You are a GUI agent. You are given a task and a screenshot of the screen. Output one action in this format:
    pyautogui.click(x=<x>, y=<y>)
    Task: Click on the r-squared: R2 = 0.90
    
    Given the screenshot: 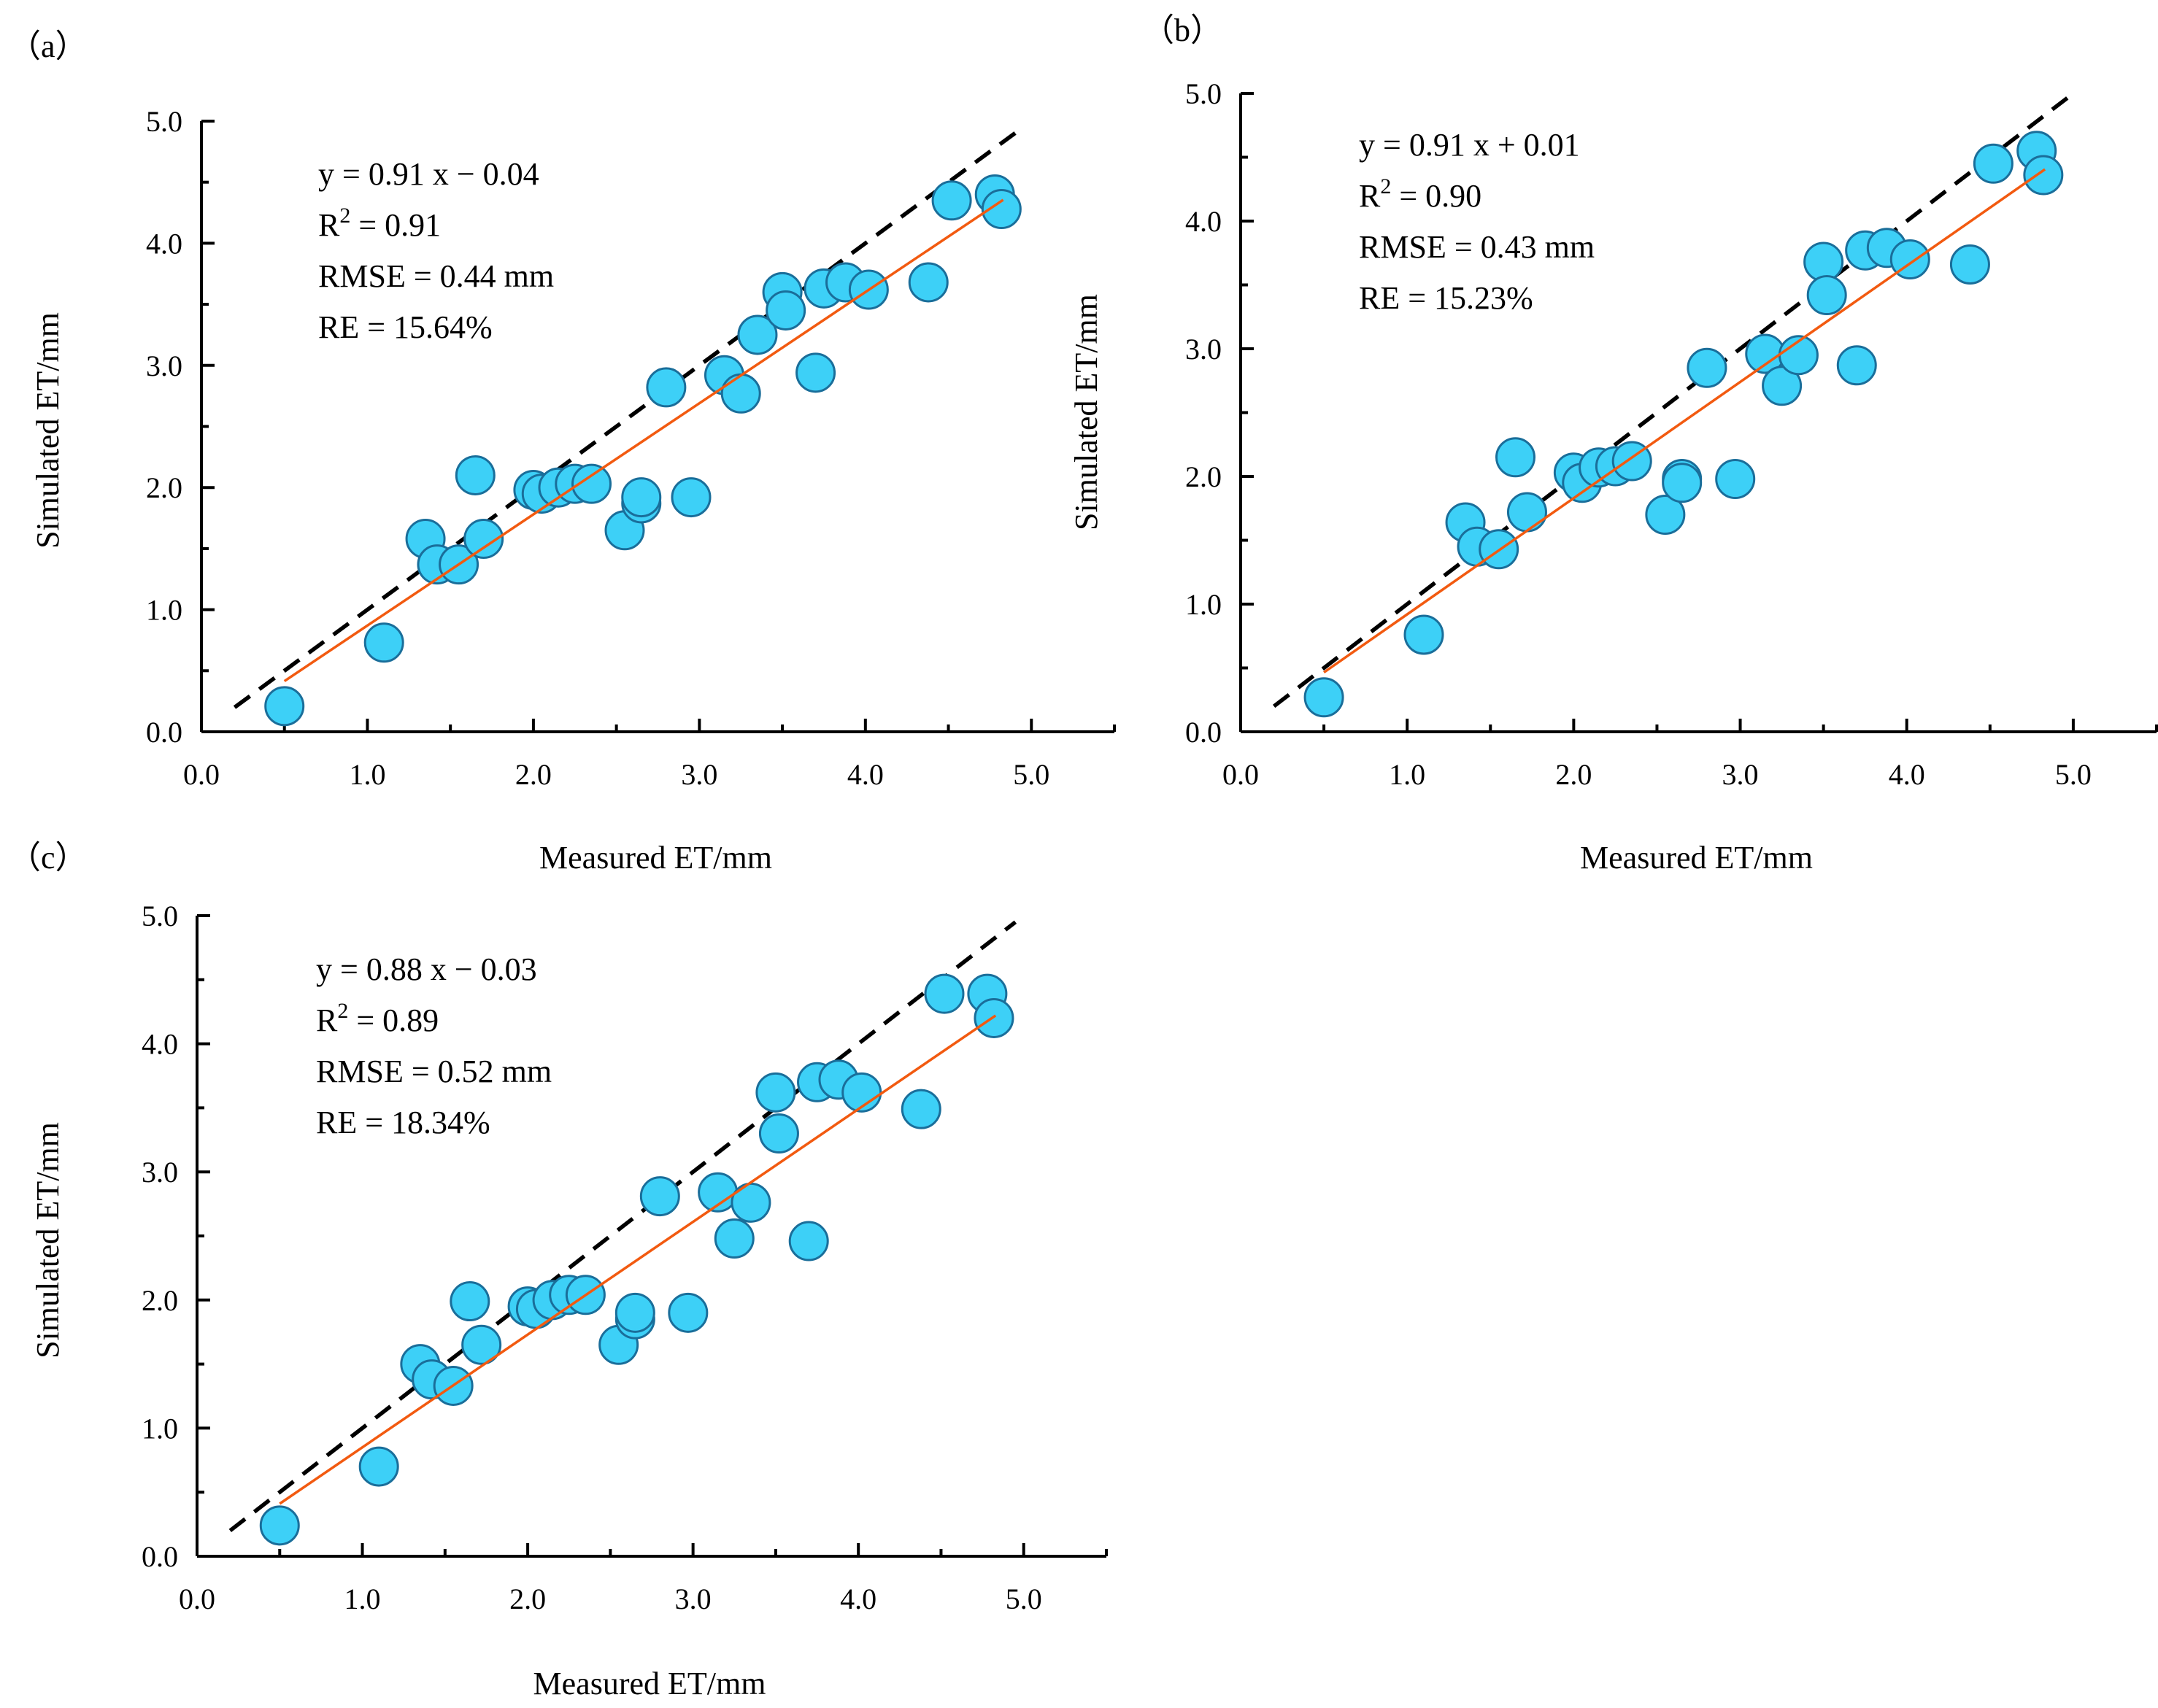 What is the action you would take?
    pyautogui.click(x=1420, y=194)
    